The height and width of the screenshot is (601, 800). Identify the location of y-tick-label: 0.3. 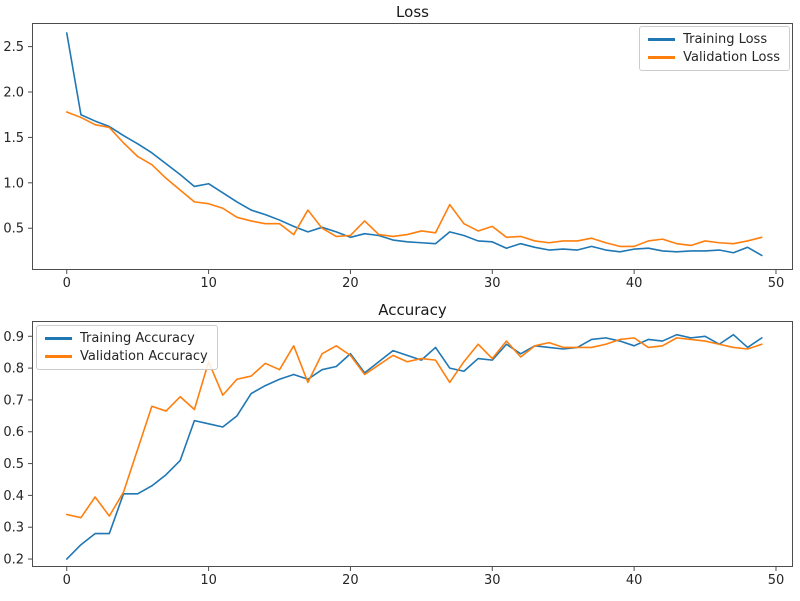
(13, 528).